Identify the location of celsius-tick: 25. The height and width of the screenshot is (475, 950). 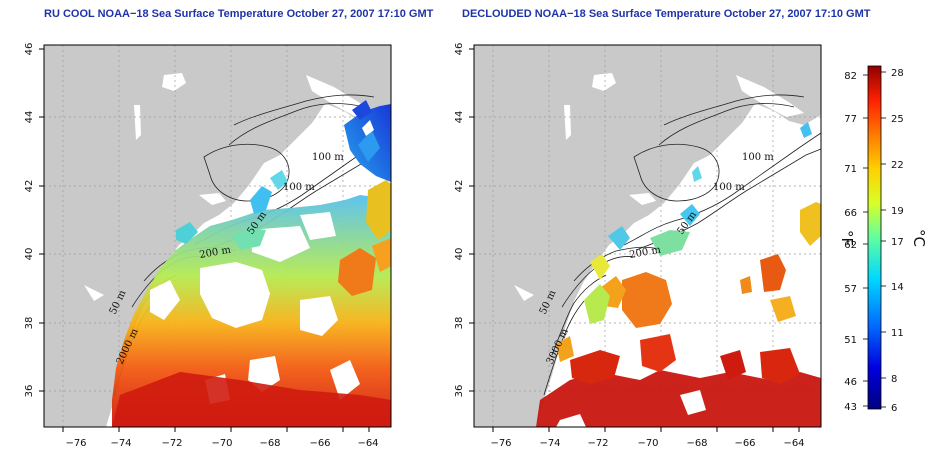
(897, 119).